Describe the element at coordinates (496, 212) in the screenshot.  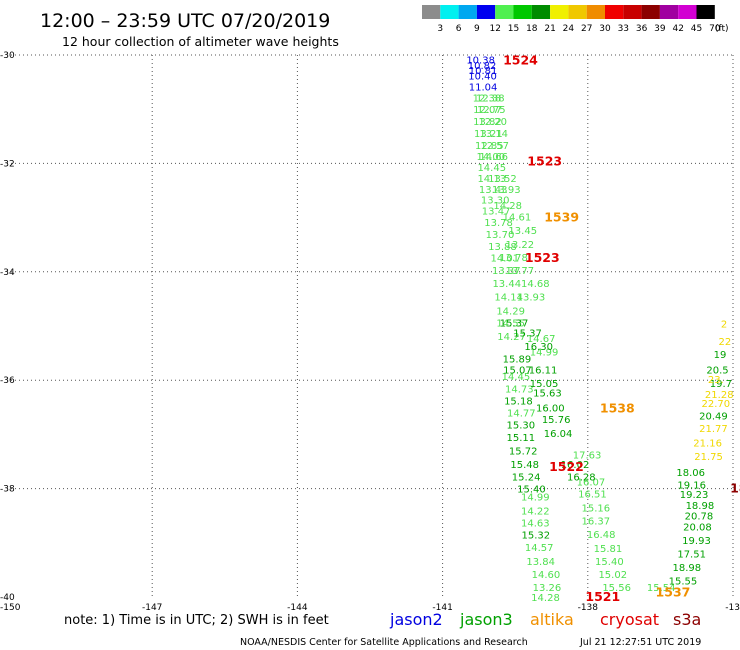
I see `wave-height-label: 13.47` at that location.